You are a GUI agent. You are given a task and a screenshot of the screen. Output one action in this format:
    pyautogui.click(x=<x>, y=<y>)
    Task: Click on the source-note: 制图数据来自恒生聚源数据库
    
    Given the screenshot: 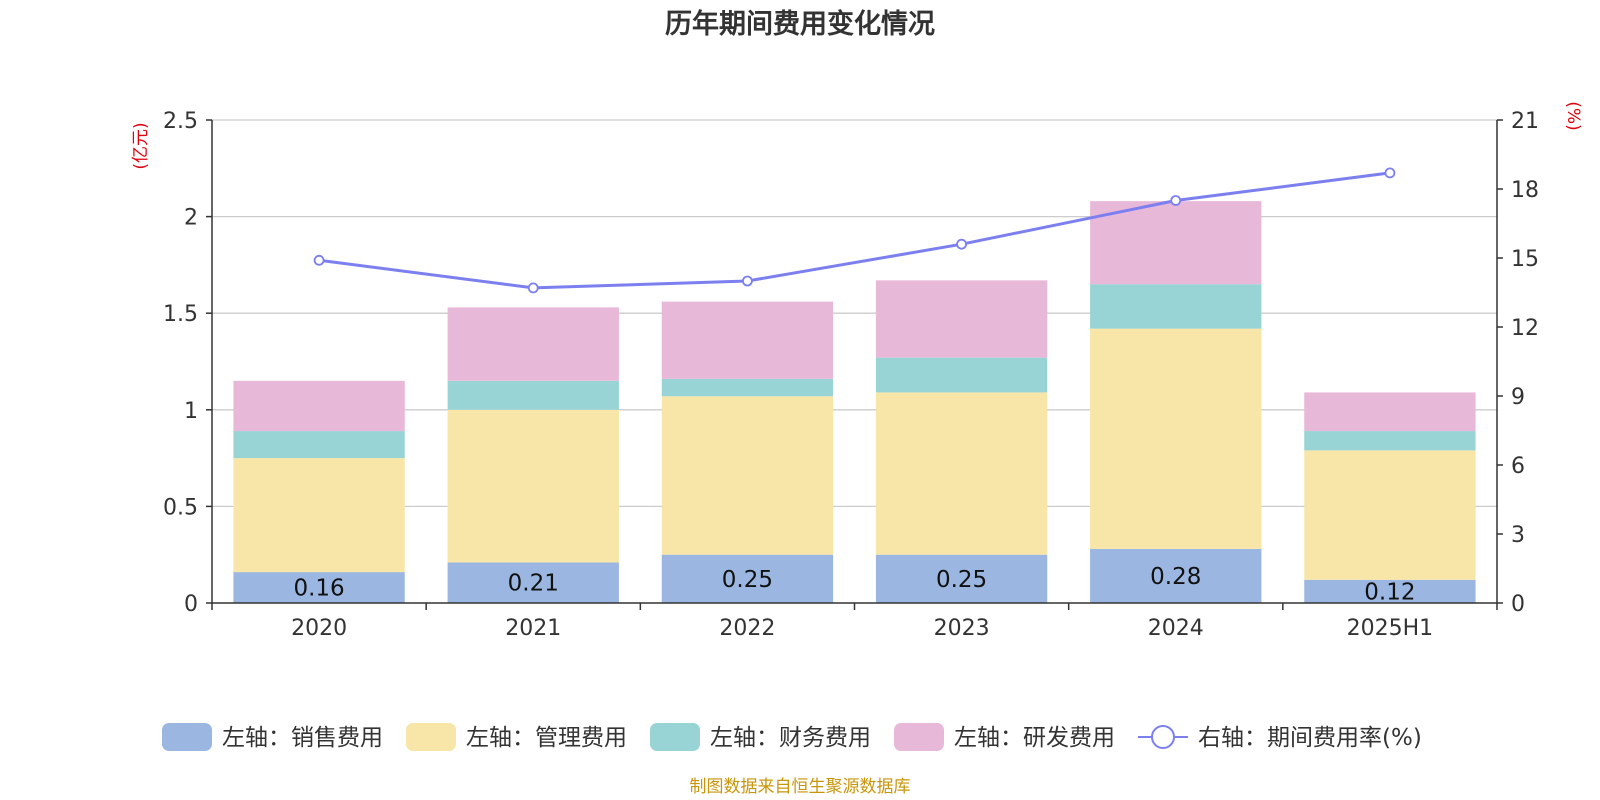 What is the action you would take?
    pyautogui.click(x=800, y=787)
    